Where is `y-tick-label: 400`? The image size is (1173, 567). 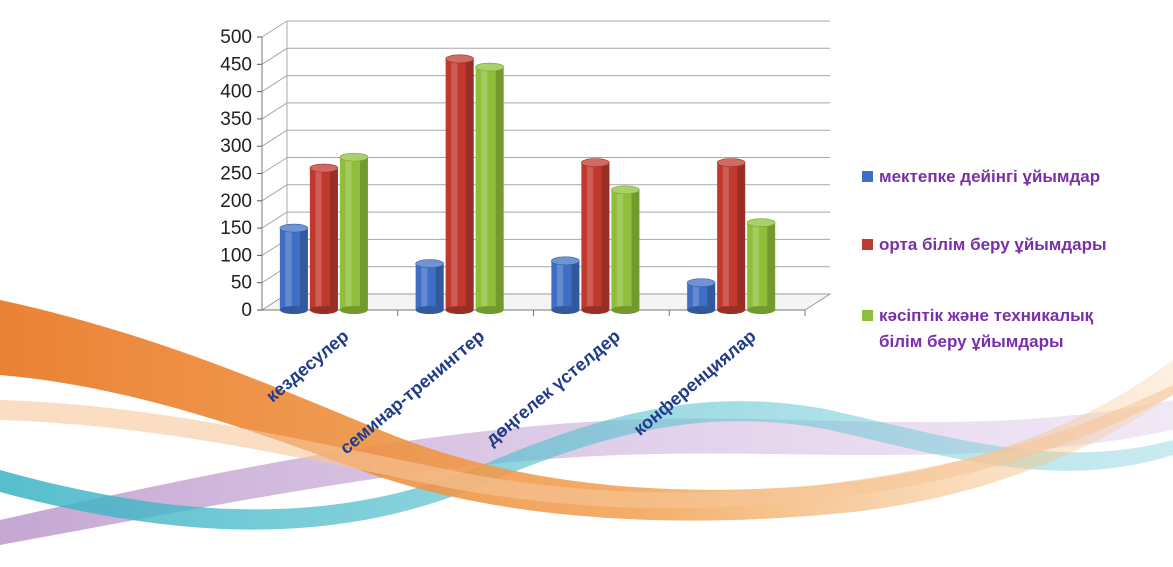
y-tick-label: 400 is located at coordinates (236, 92).